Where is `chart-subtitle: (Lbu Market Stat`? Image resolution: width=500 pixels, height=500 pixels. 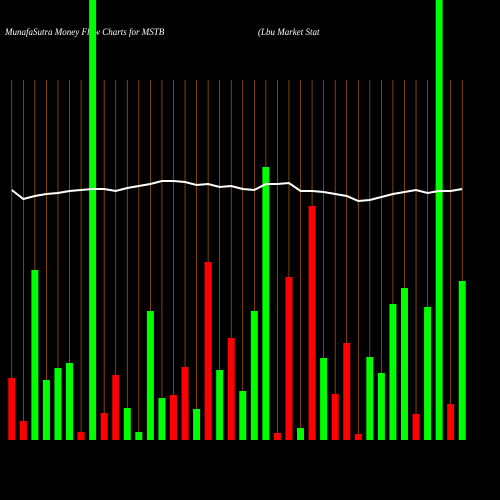
chart-subtitle: (Lbu Market Stat is located at coordinates (289, 32).